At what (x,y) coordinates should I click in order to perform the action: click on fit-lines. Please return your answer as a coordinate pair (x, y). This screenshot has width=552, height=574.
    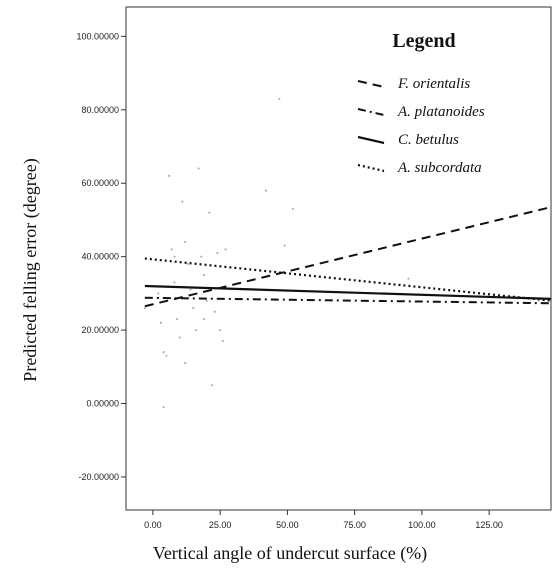
    Looking at the image, I should click on (348, 257).